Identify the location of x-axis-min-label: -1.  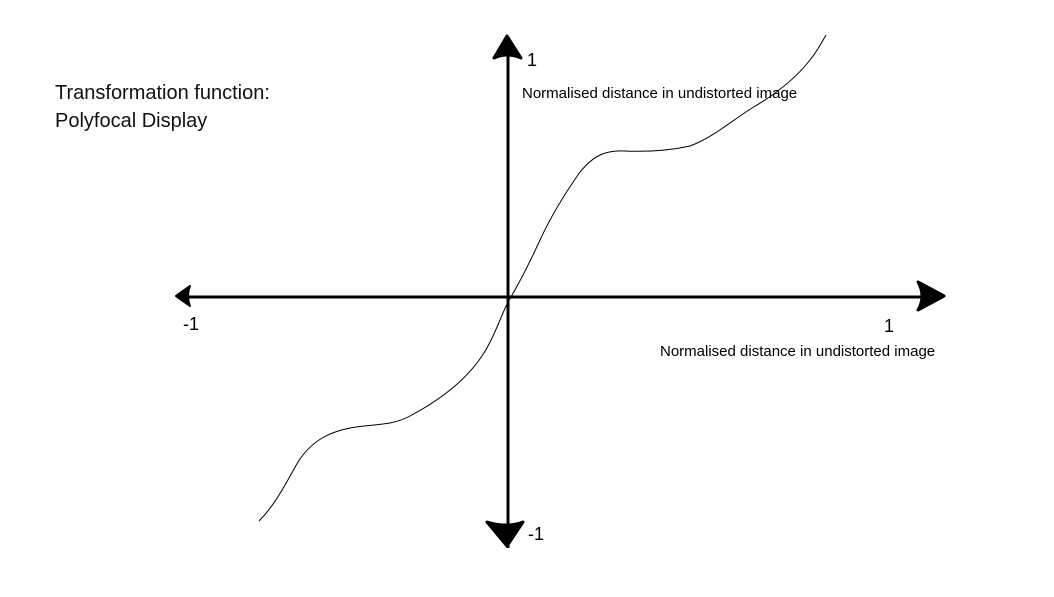
(191, 324).